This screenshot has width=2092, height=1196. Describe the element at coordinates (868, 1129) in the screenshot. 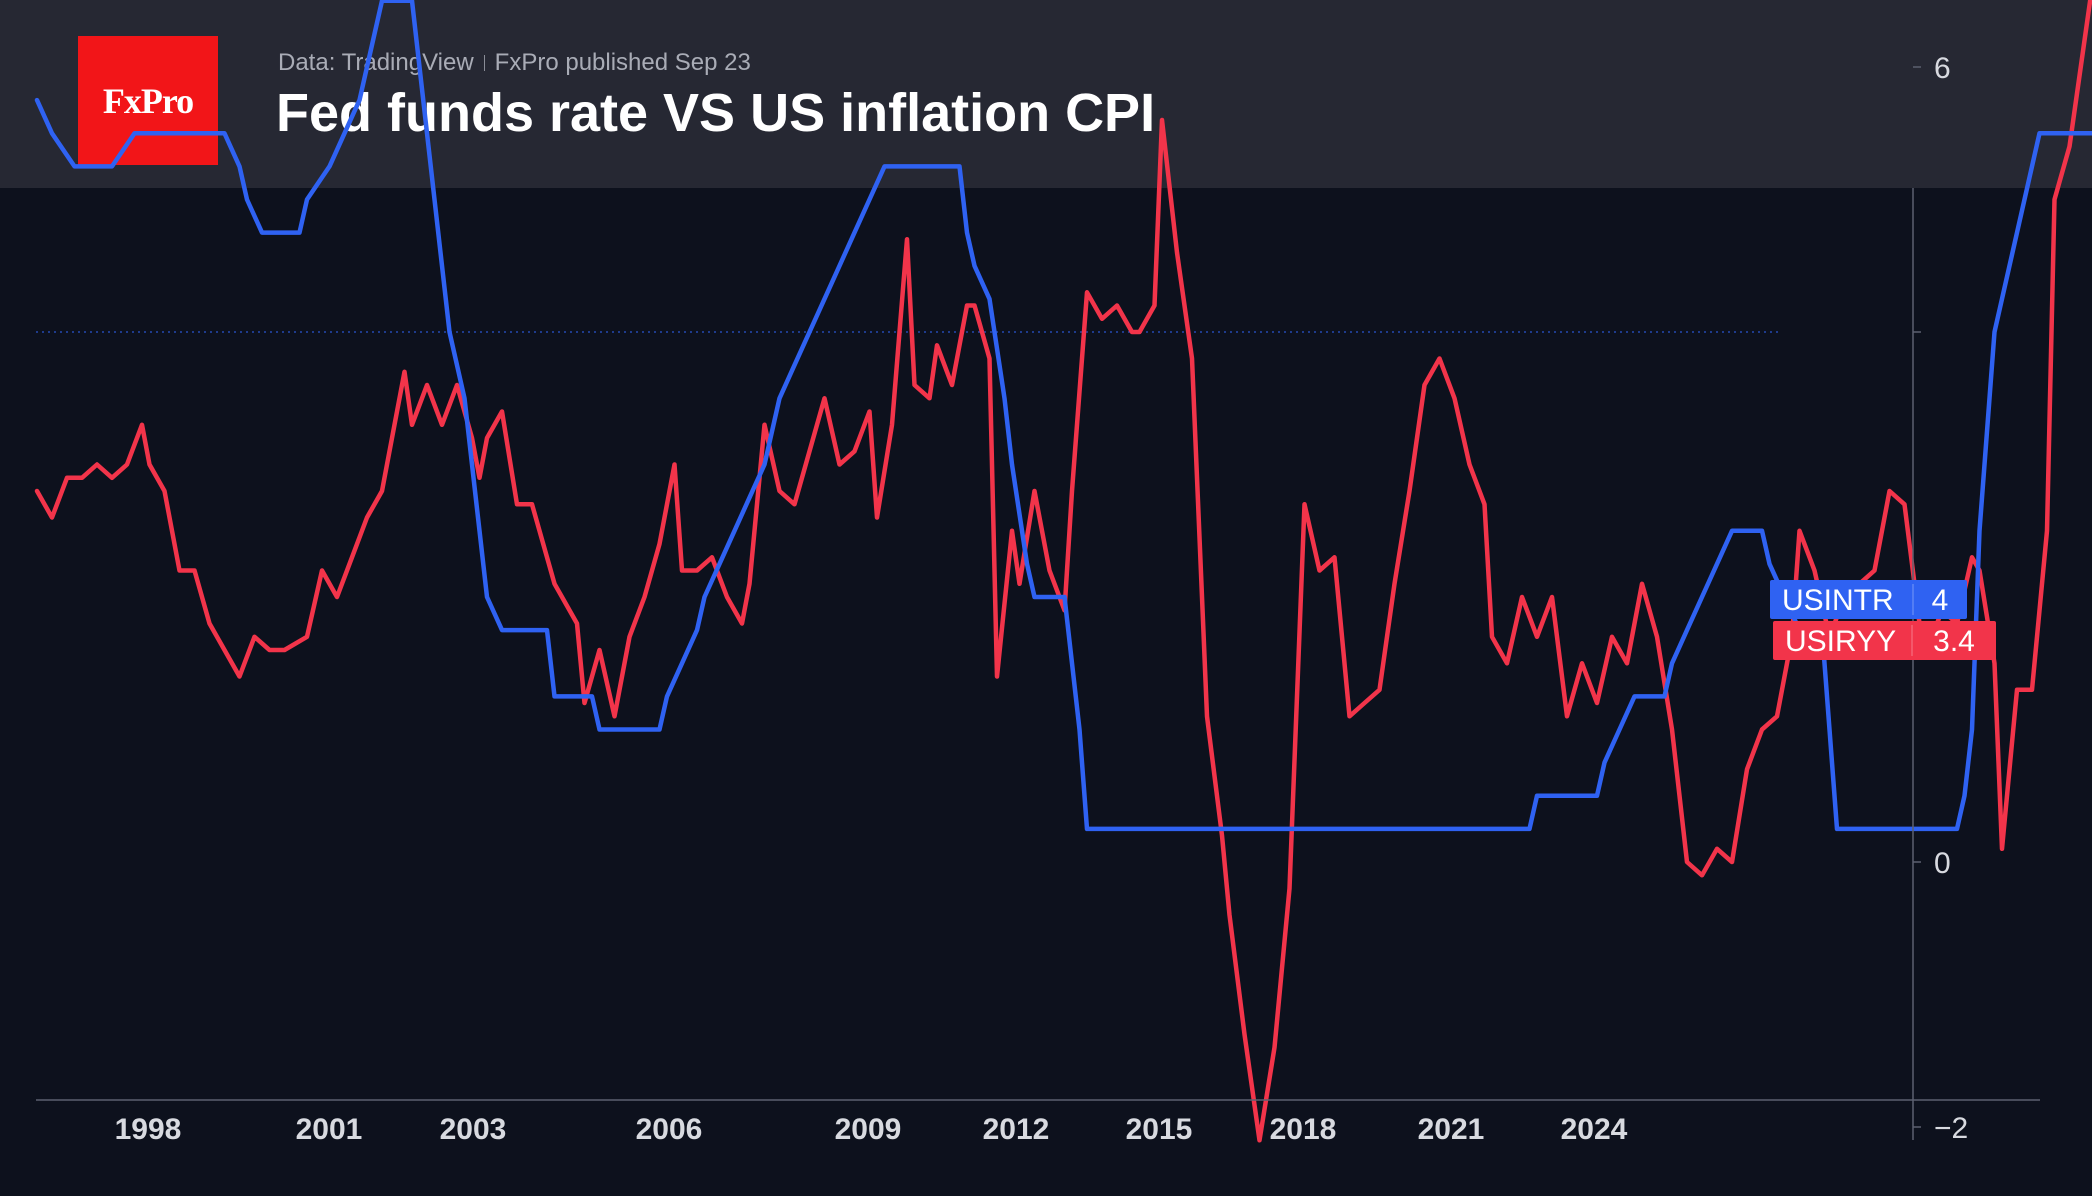

I see `x-tick-label: 2009` at that location.